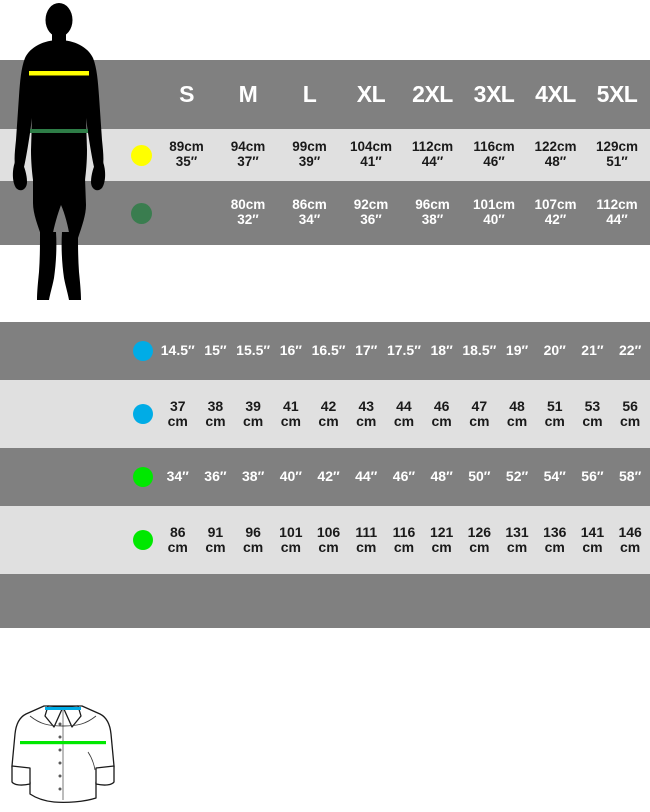 The width and height of the screenshot is (650, 812). Describe the element at coordinates (371, 161) in the screenshot. I see `value-inch: 41″` at that location.